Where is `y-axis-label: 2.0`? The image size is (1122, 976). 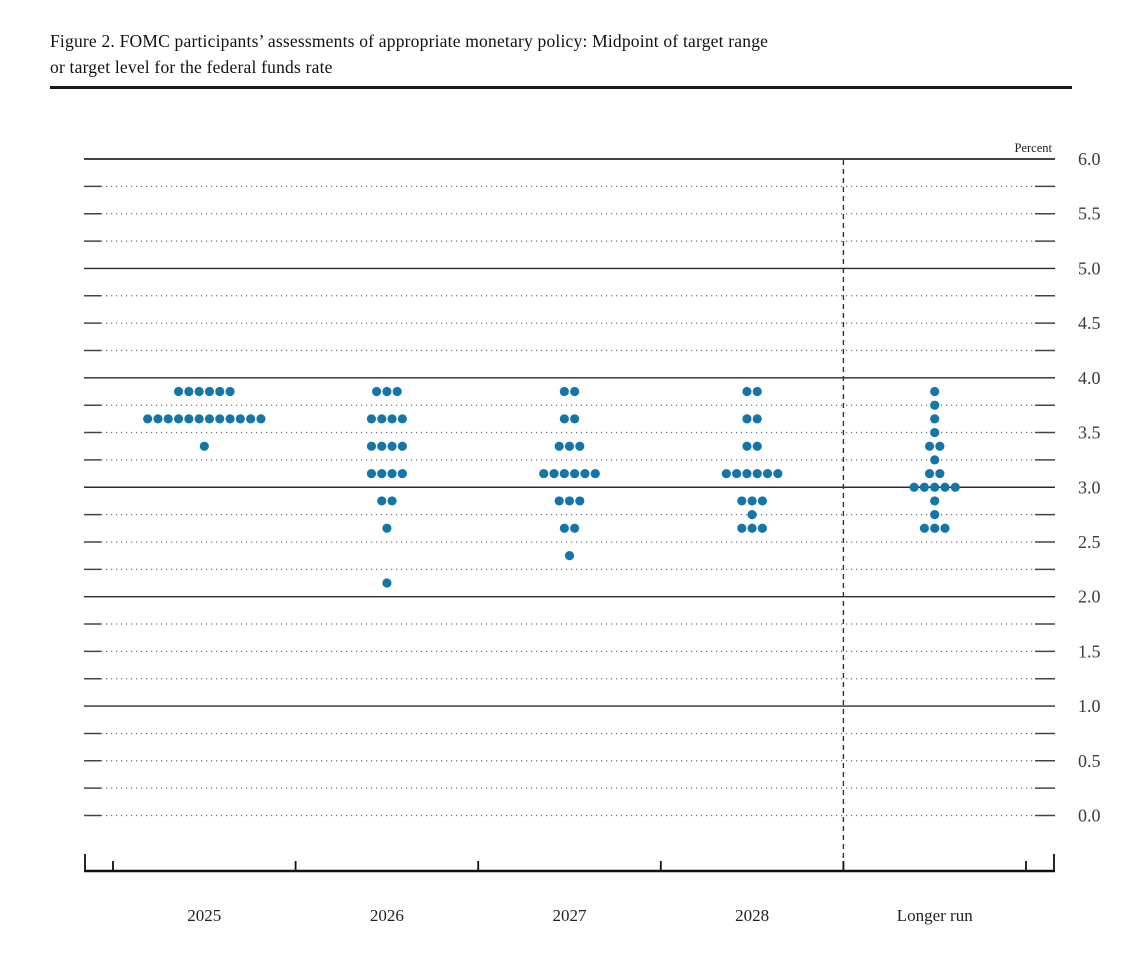
y-axis-label: 2.0 is located at coordinates (1089, 597).